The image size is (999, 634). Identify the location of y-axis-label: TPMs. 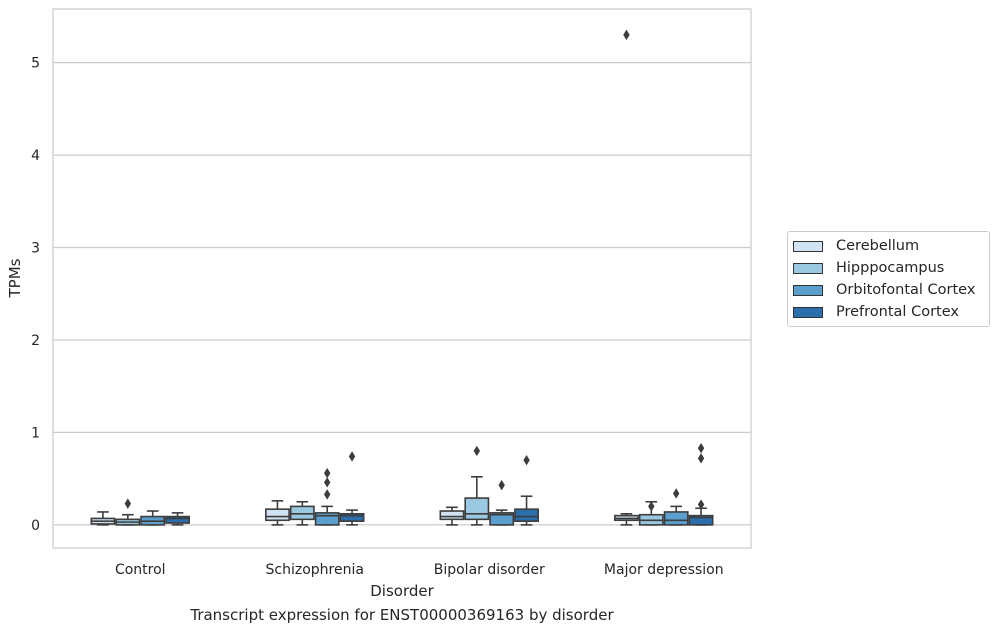
(15, 278).